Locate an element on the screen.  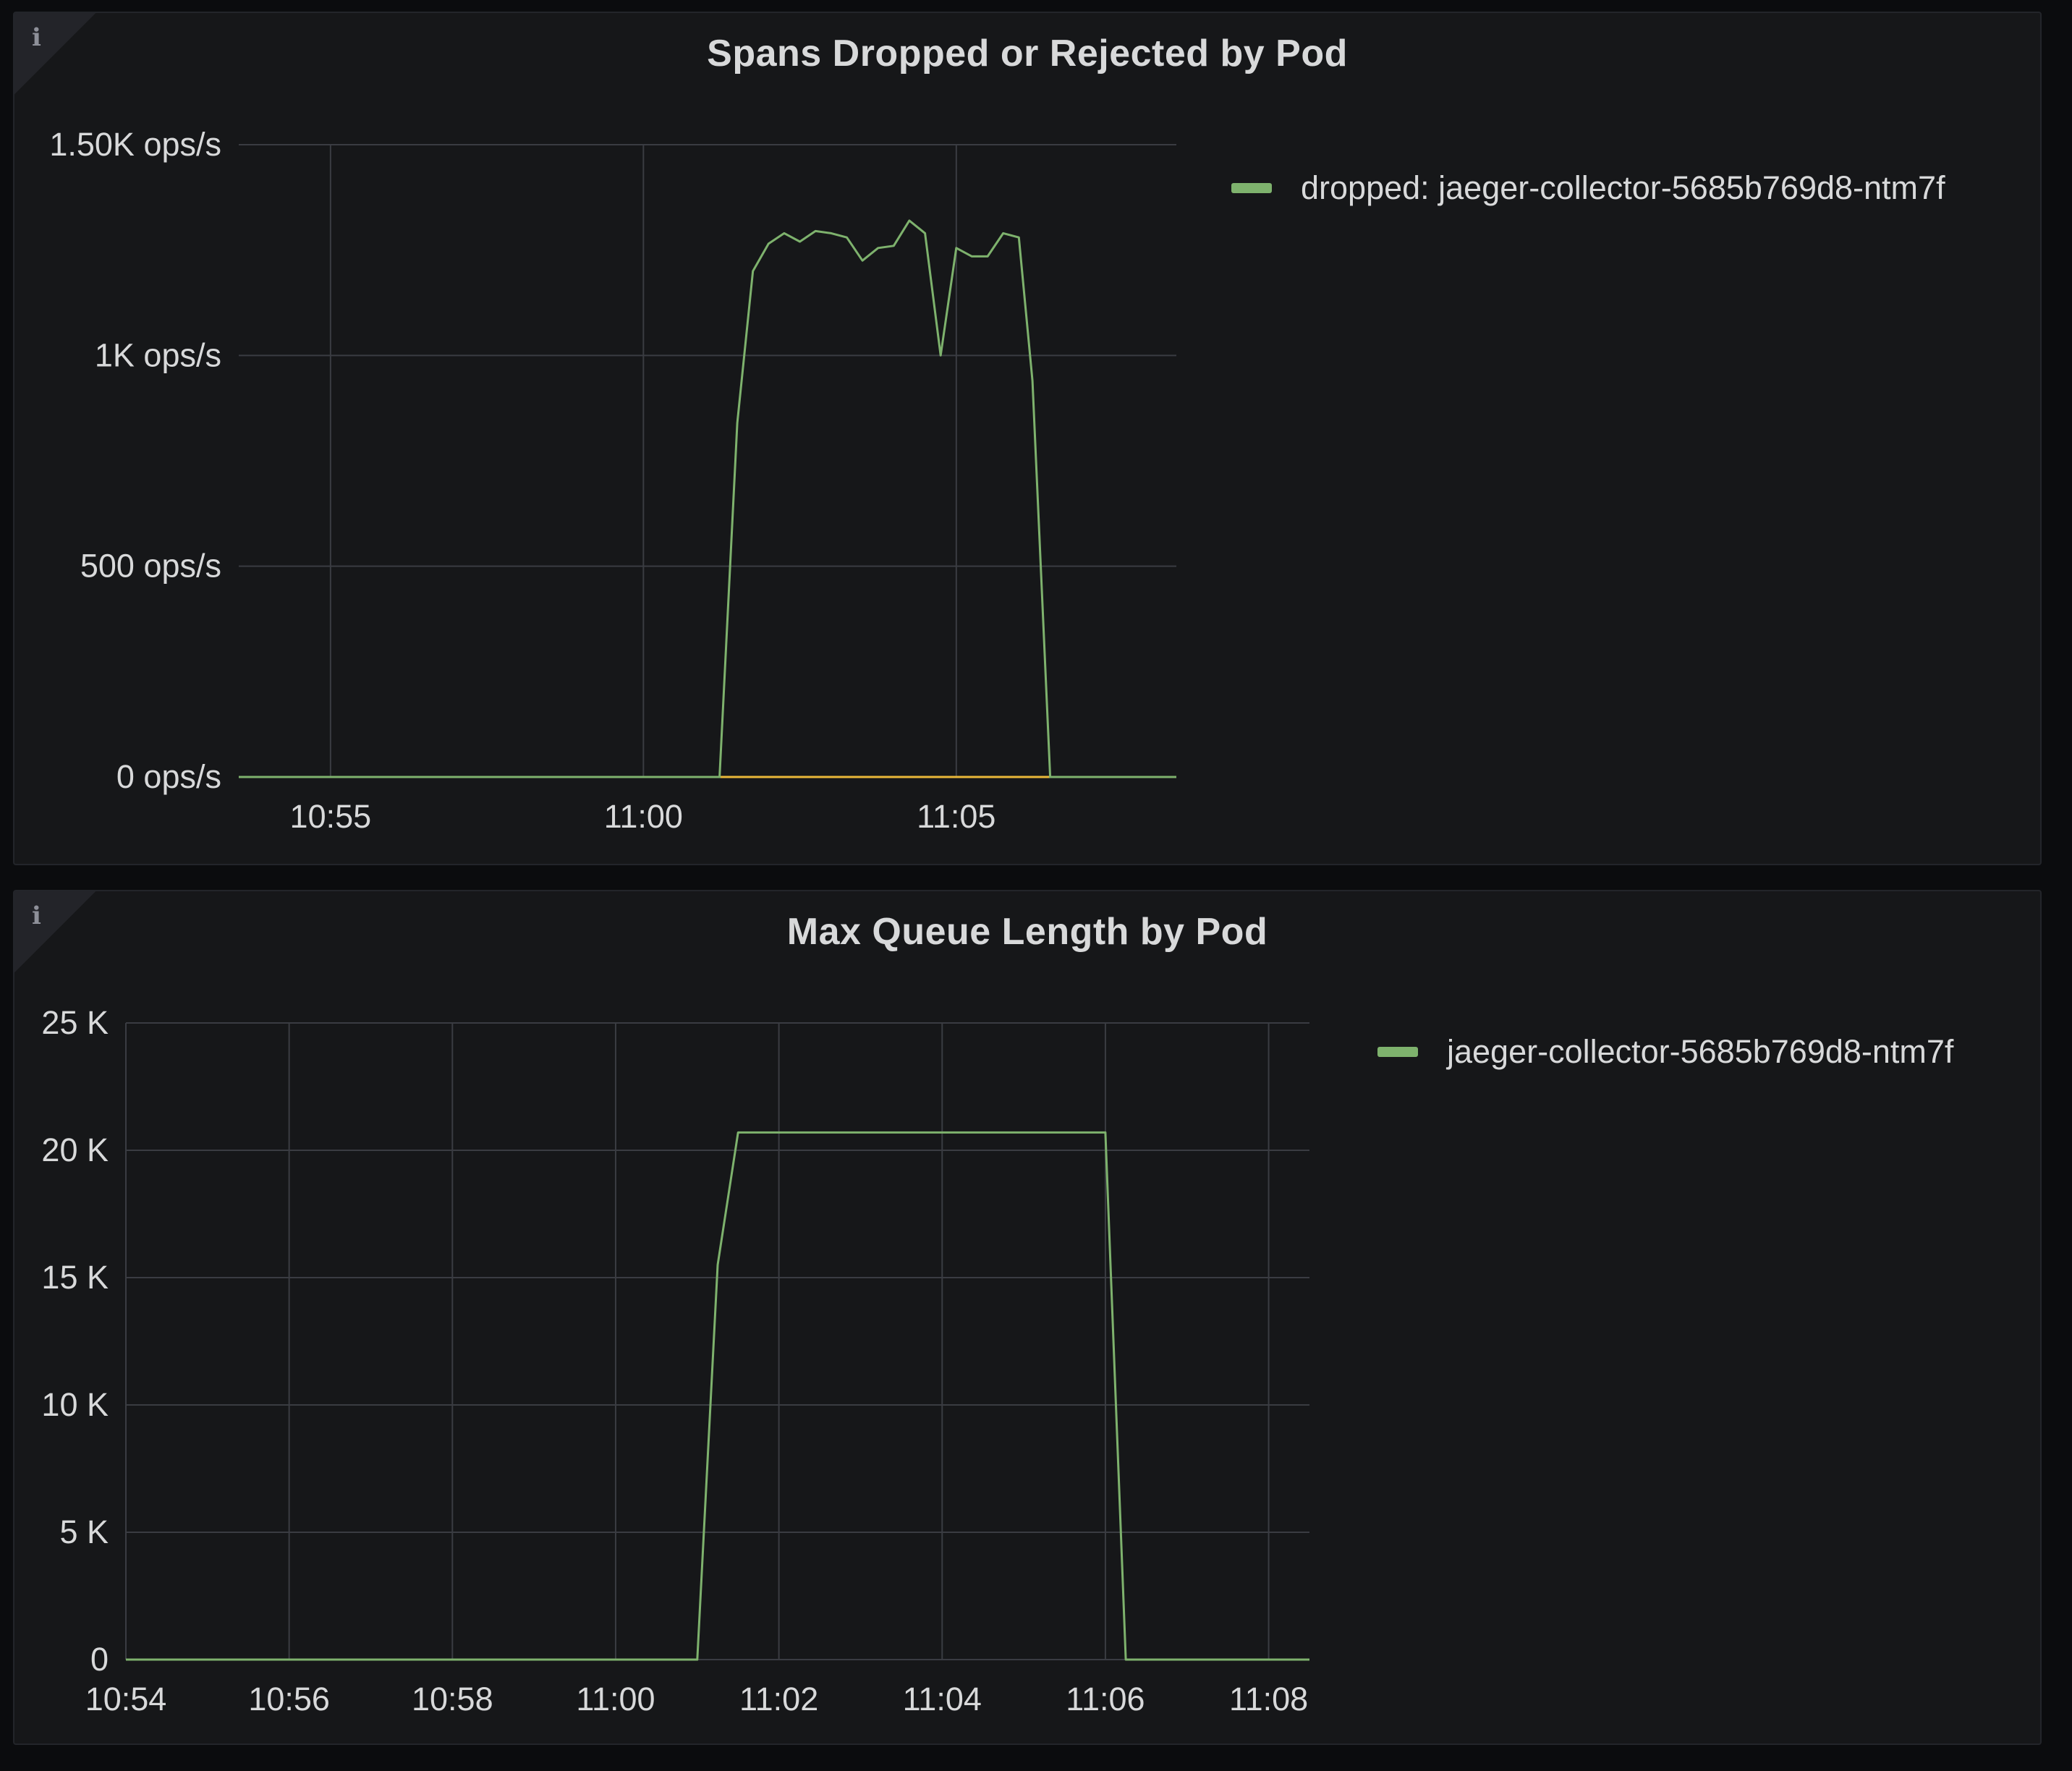
legend-item: jaeger-collector-5685b769d8-ntm7f is located at coordinates (1665, 1052).